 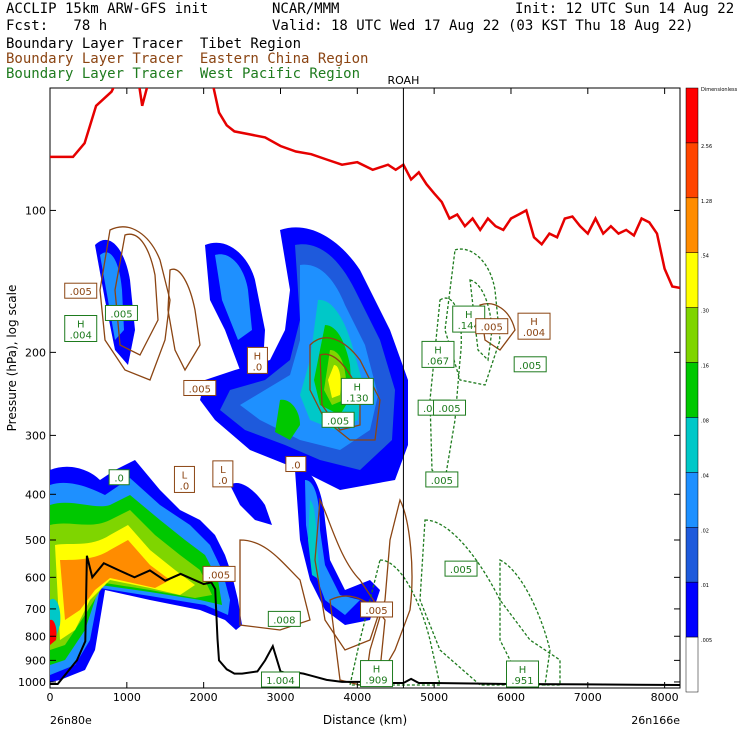 I want to click on x-tick-label: 0, so click(x=50, y=697).